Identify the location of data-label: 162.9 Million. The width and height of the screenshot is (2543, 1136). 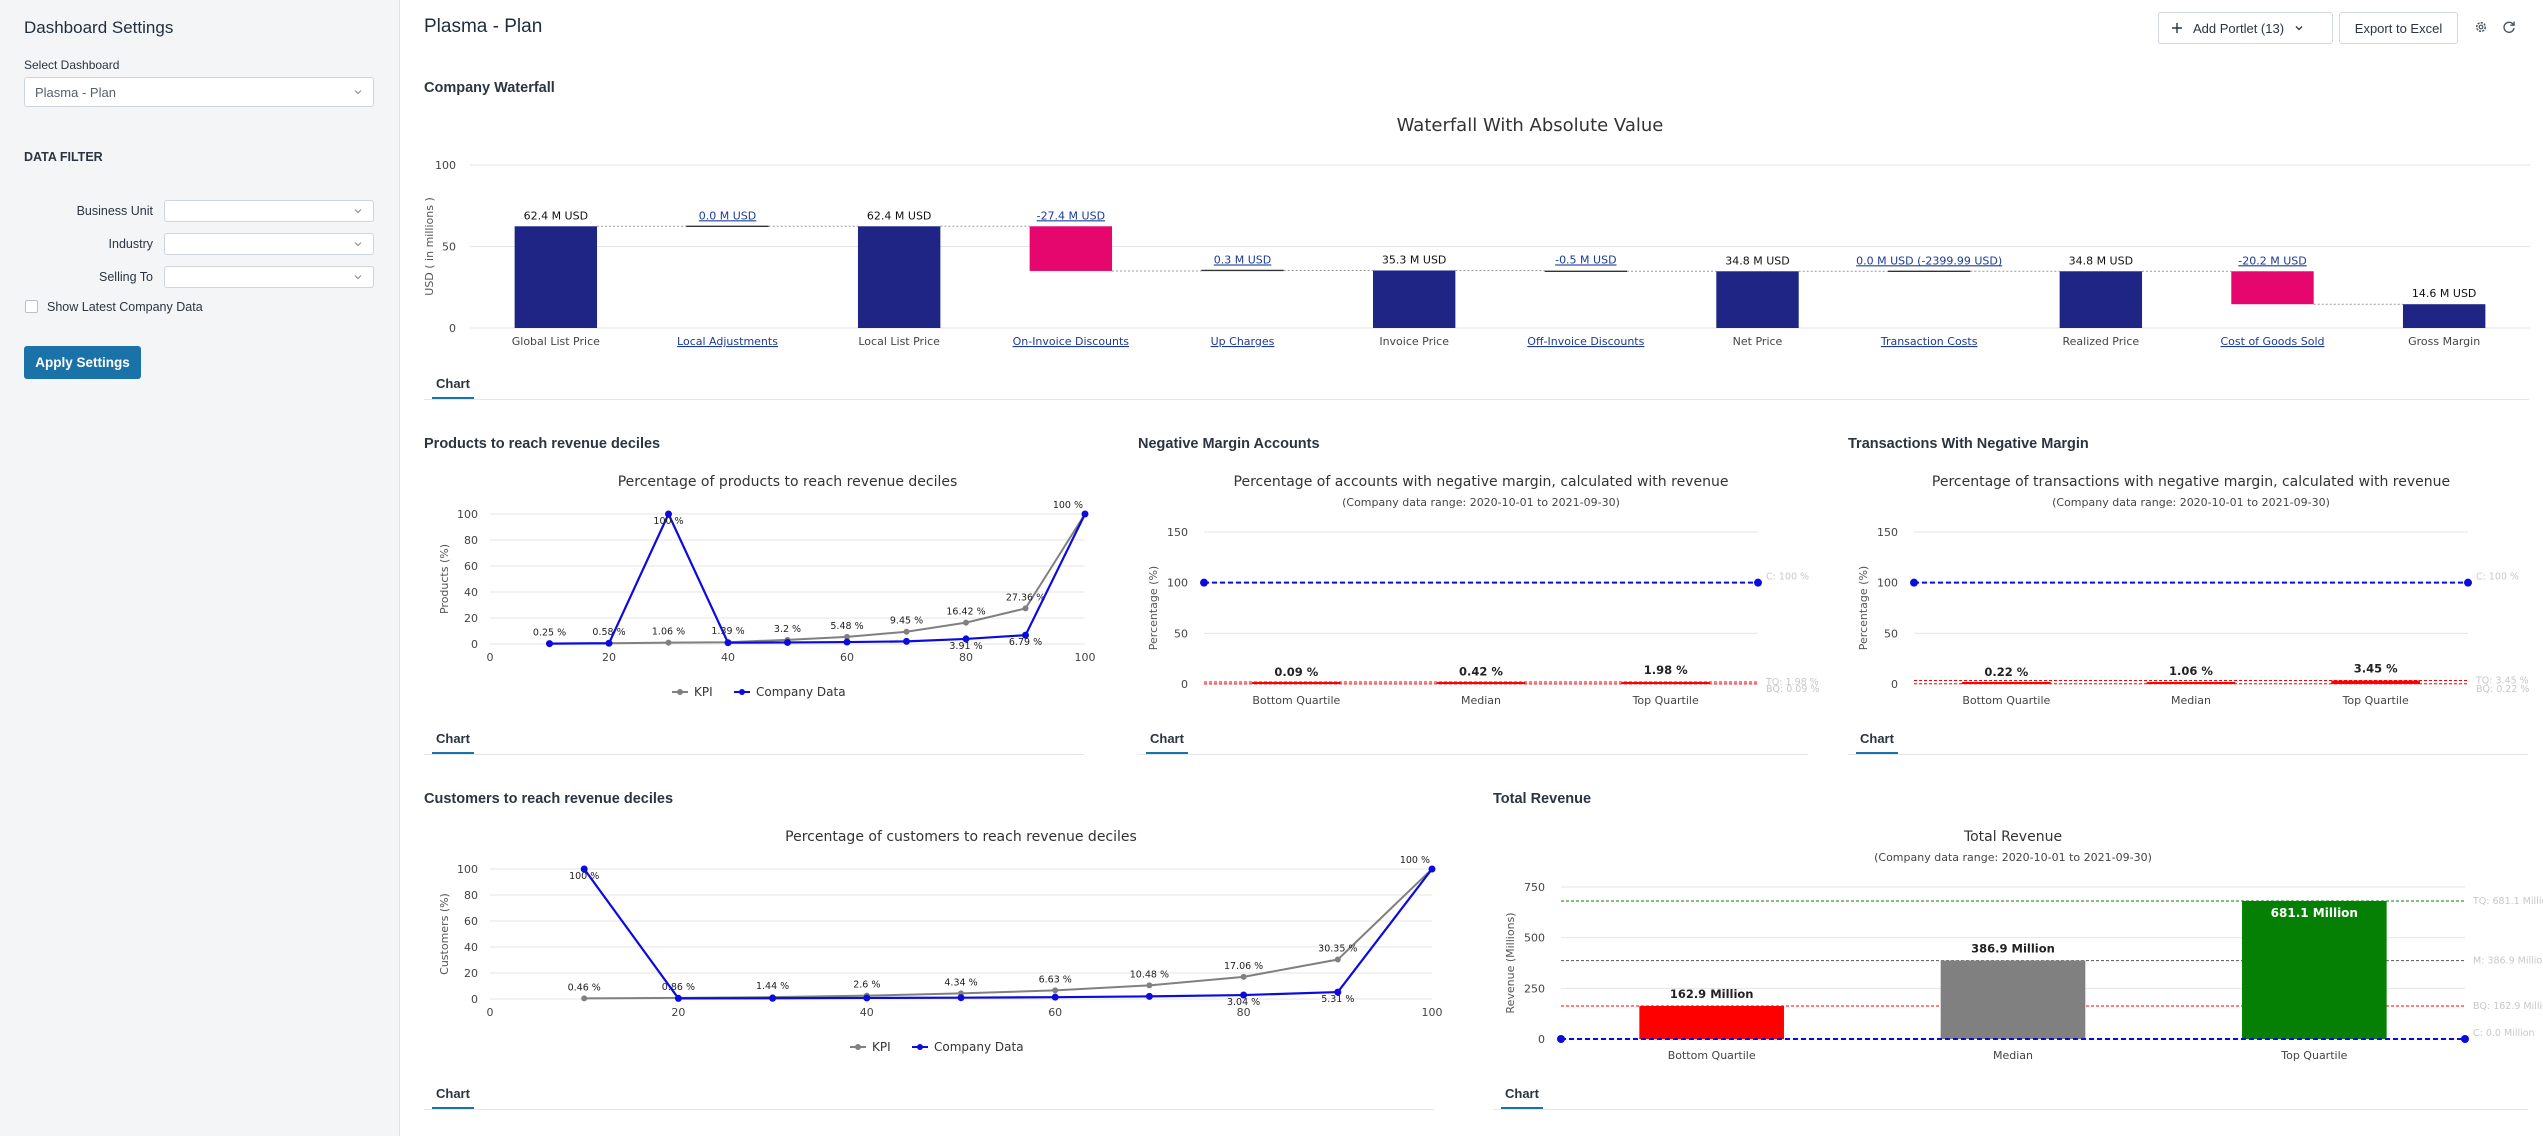
(1712, 994).